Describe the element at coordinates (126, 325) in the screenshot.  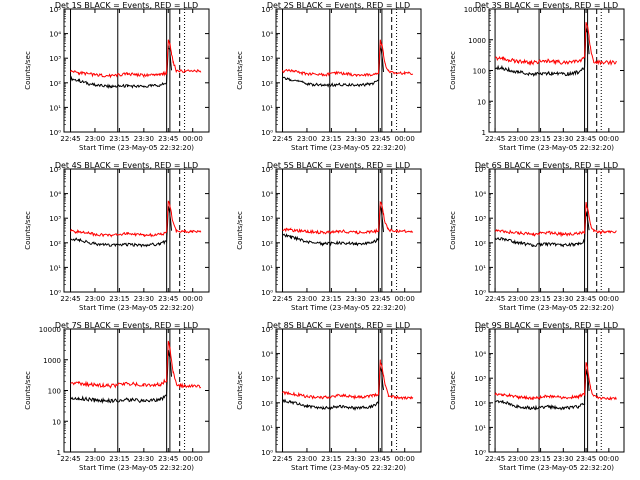
I see `panel-title: Det 7S BLACK = Events, RED = LLD` at that location.